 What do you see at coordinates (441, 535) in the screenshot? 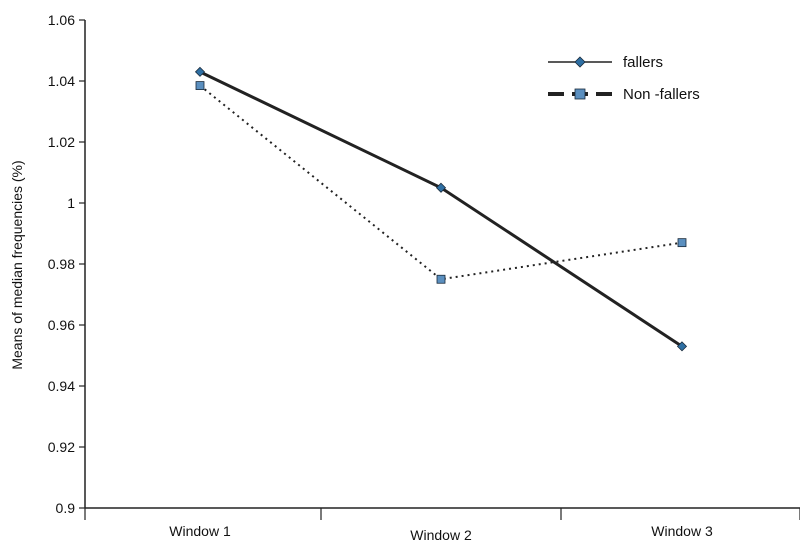
I see `x-tick-label: Window 2` at bounding box center [441, 535].